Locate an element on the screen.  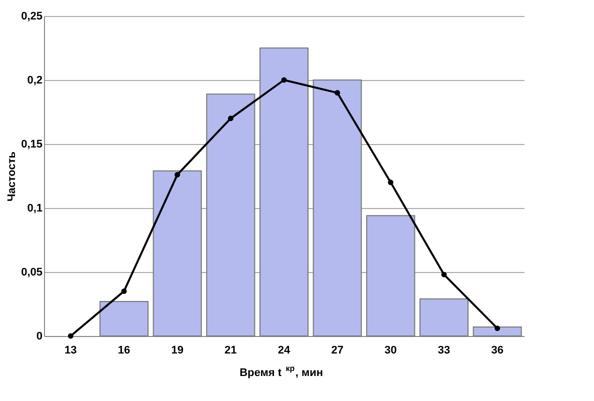
x-tick-label: 21 is located at coordinates (230, 350).